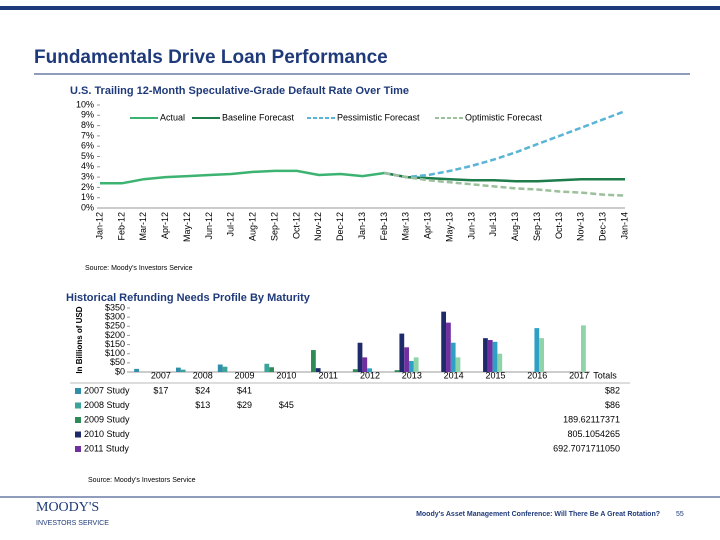 The width and height of the screenshot is (720, 540). What do you see at coordinates (209, 226) in the screenshot?
I see `x-tick-label: Jun-12` at bounding box center [209, 226].